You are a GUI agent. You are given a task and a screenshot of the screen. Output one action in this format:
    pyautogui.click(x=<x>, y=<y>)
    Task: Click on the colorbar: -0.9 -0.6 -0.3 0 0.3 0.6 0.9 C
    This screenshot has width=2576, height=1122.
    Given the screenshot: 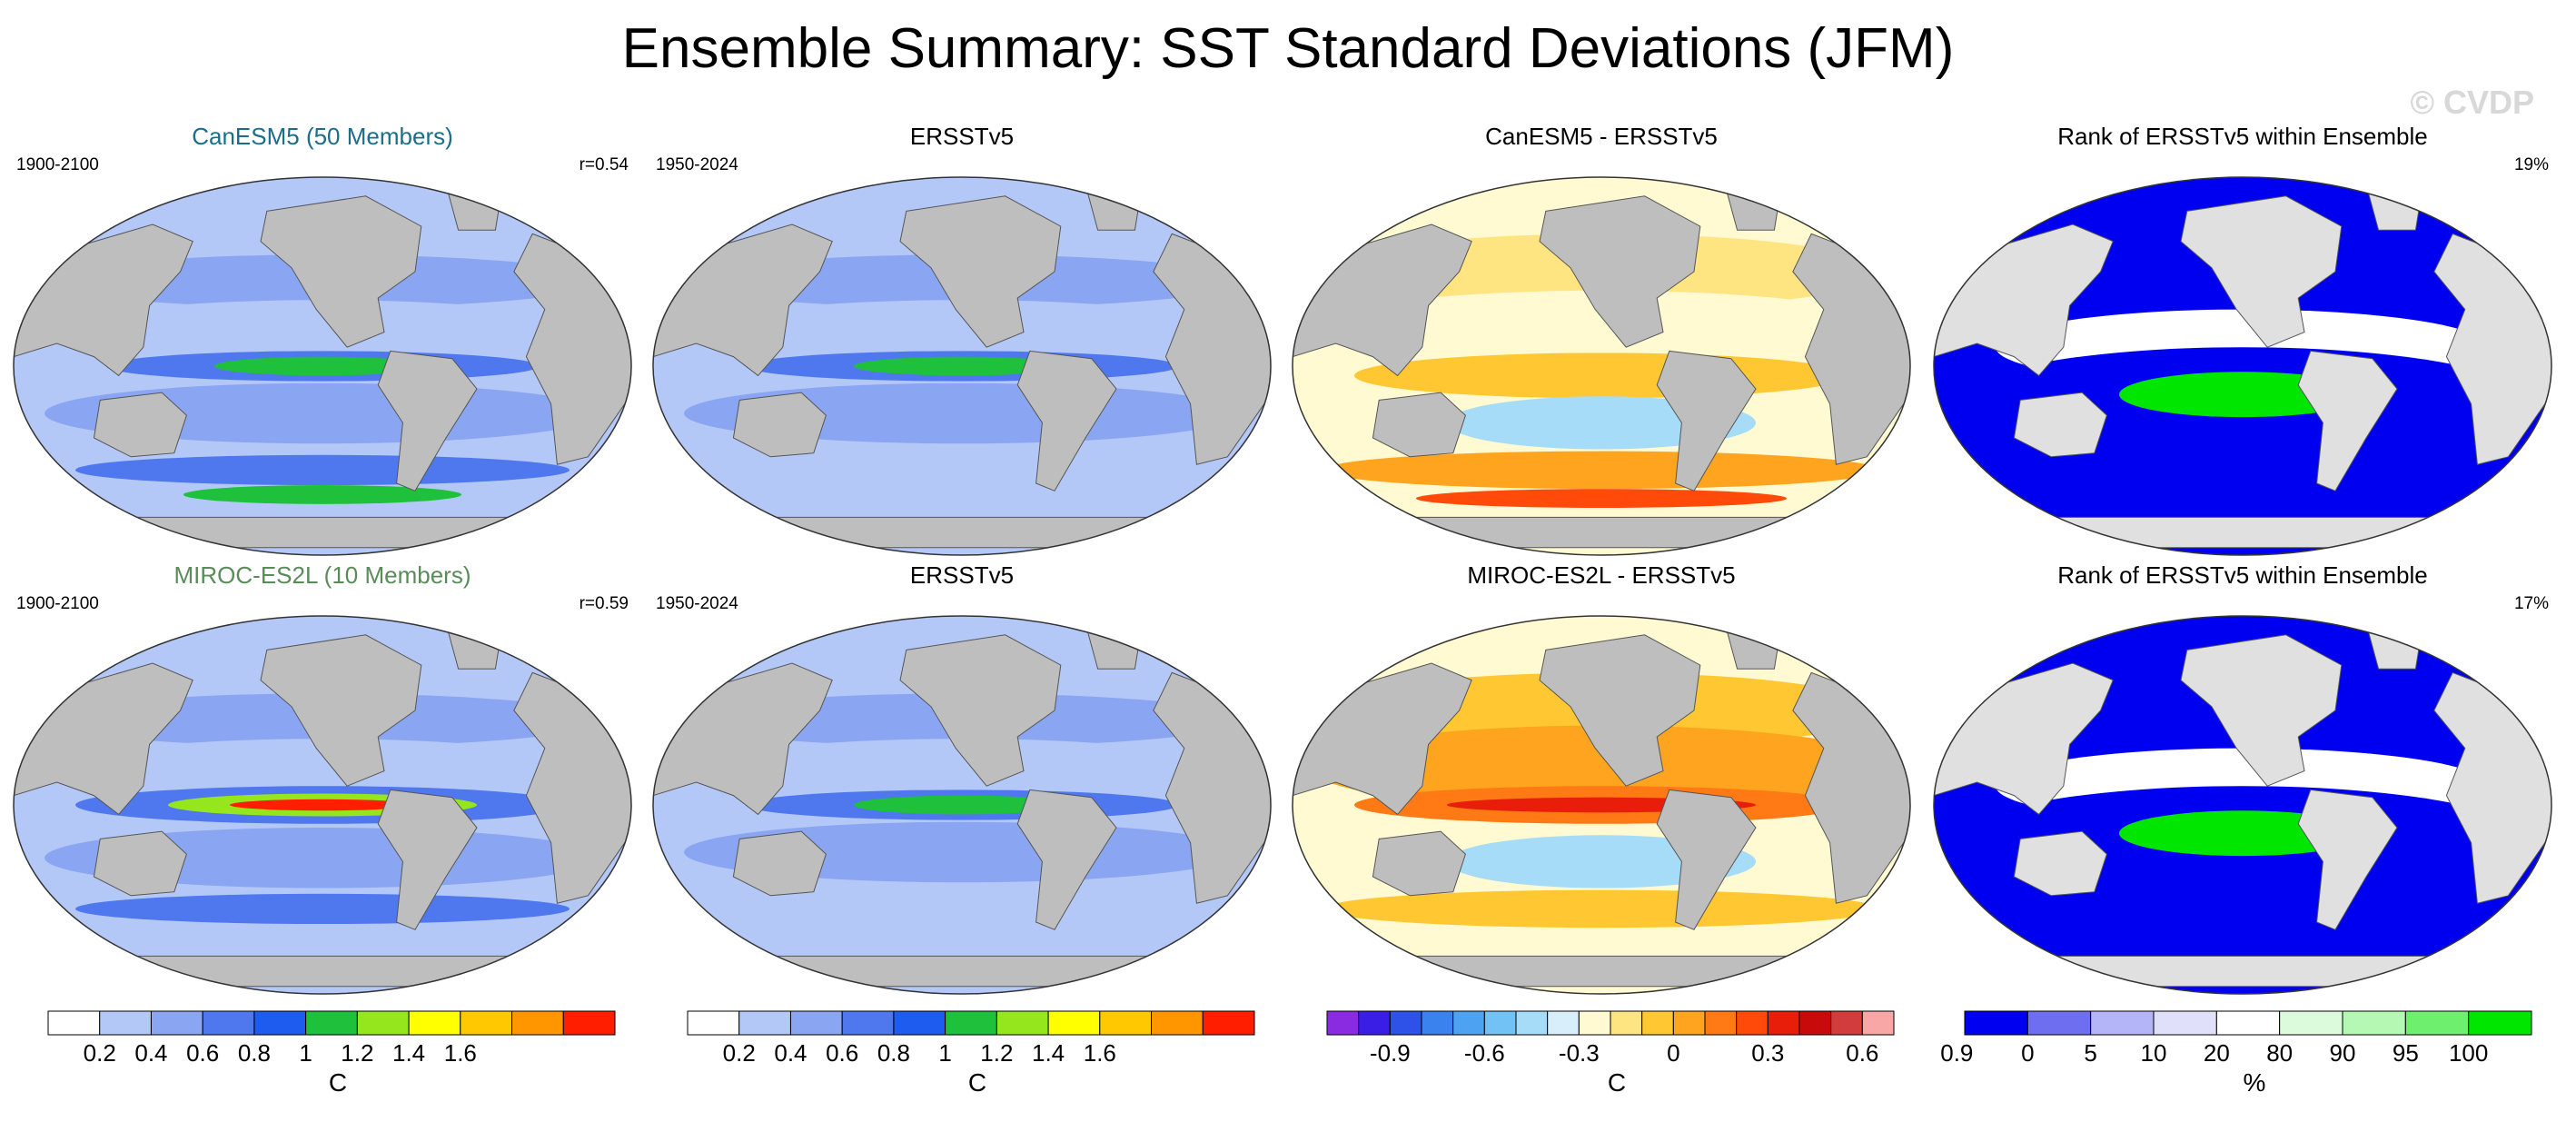 What is the action you would take?
    pyautogui.click(x=1649, y=1060)
    